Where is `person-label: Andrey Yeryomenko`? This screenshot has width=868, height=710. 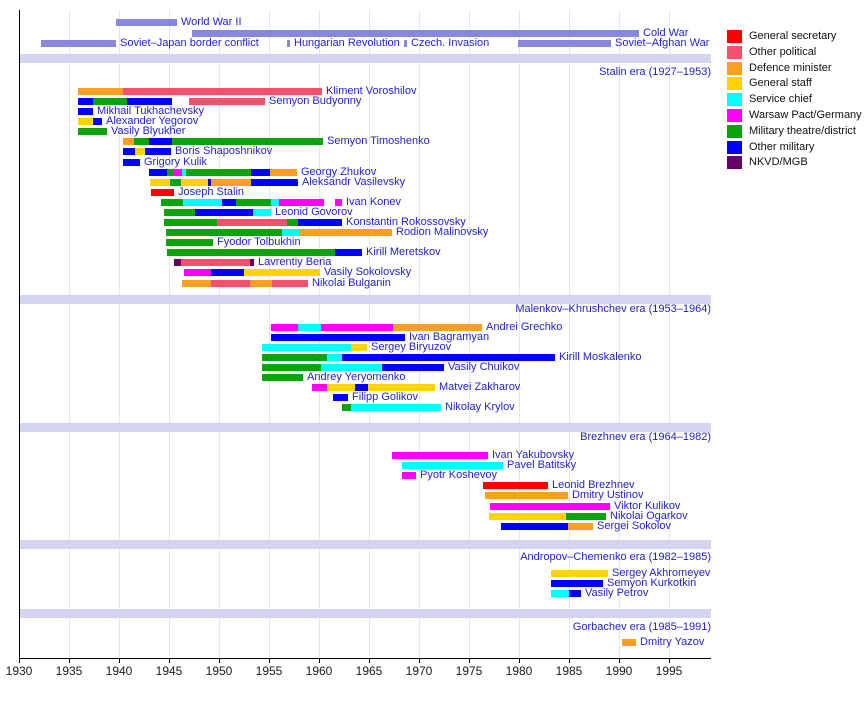
person-label: Andrey Yeryomenko is located at coordinates (356, 377).